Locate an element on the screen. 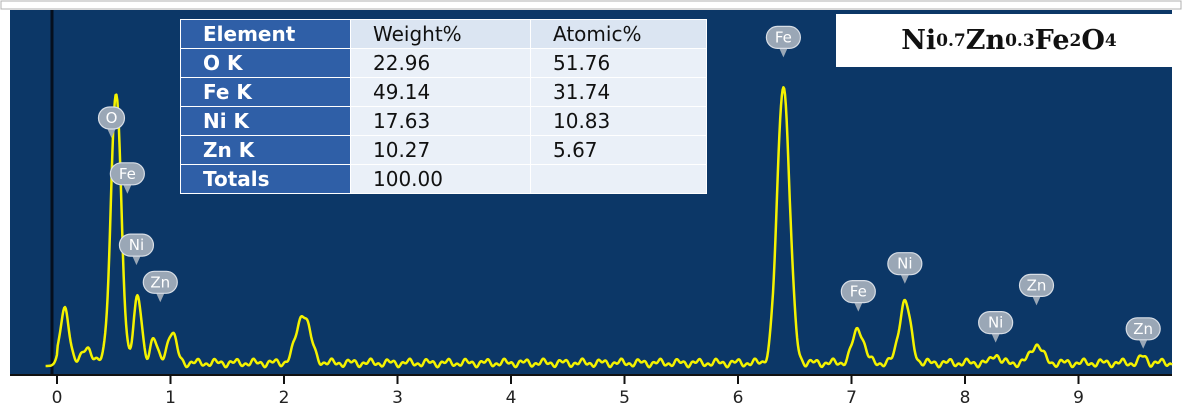 The image size is (1182, 405). element-cell: Zn K is located at coordinates (265, 150).